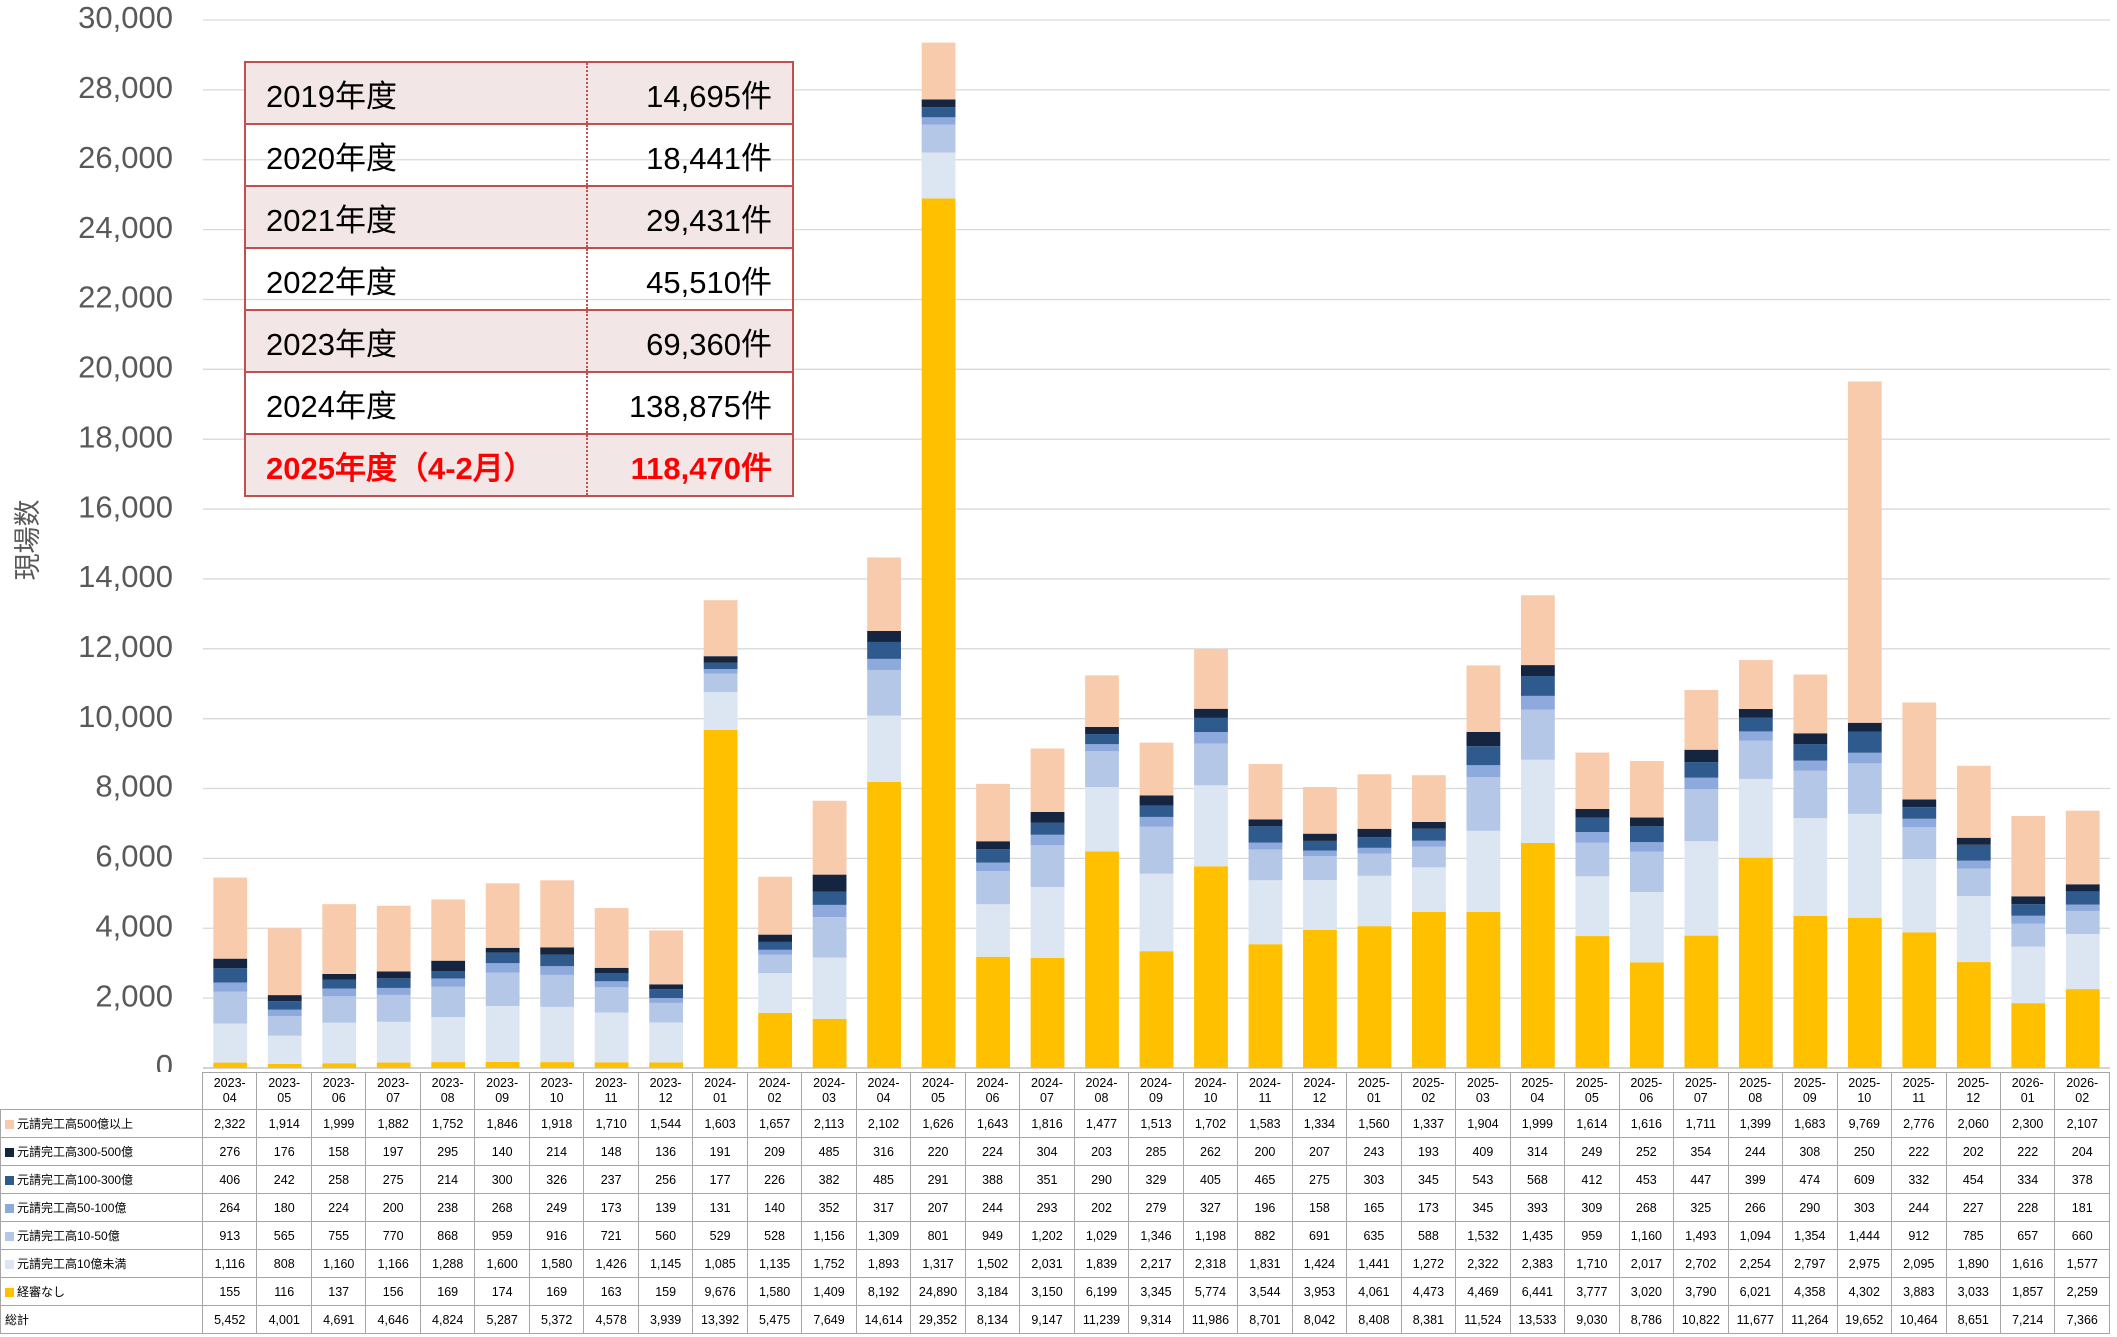  Describe the element at coordinates (1537, 1207) in the screenshot. I see `table-value: 393` at that location.